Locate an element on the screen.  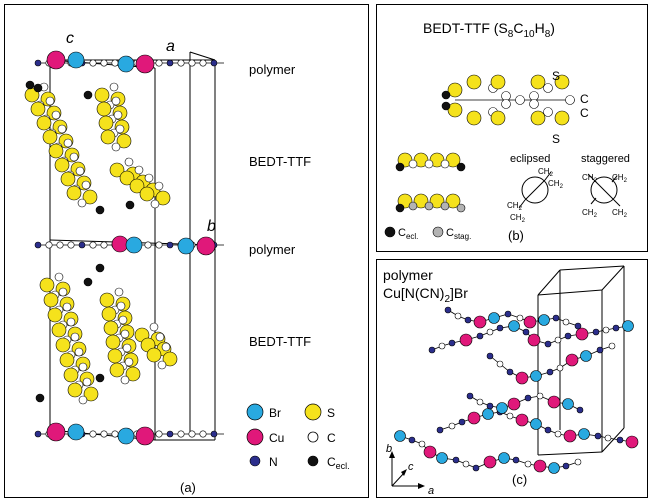
layer-label-bedt-bottom: BEDT-TTF is located at coordinates (280, 341).